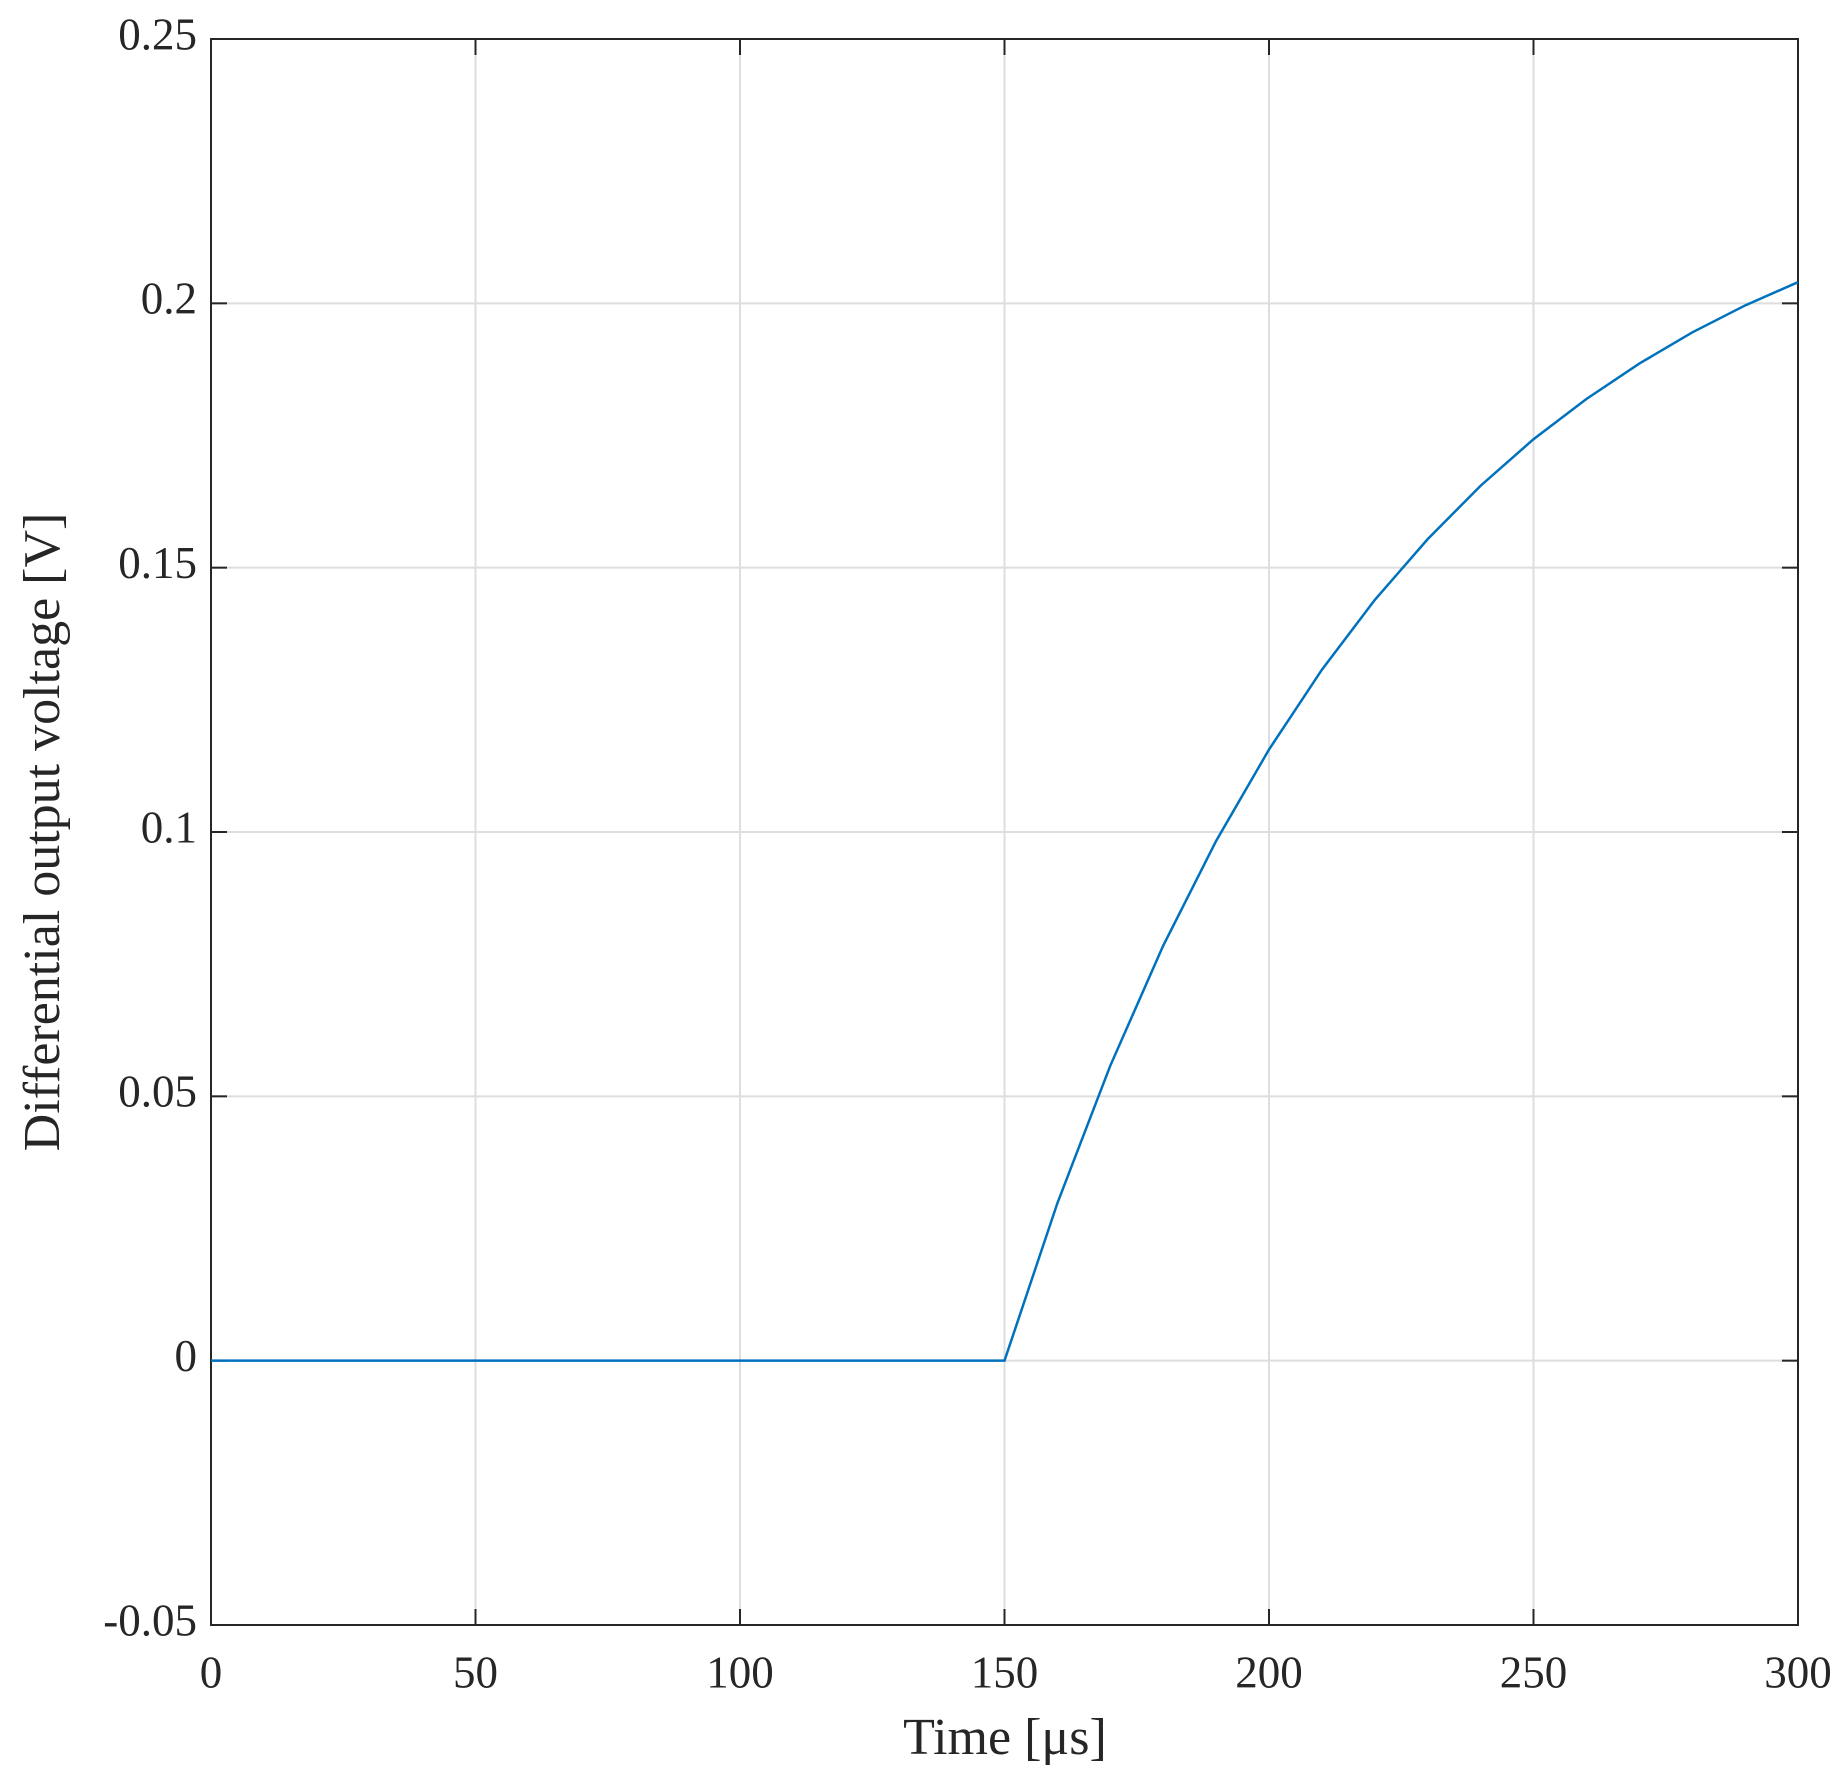  I want to click on y-tick-label: 0.05, so click(157, 1092).